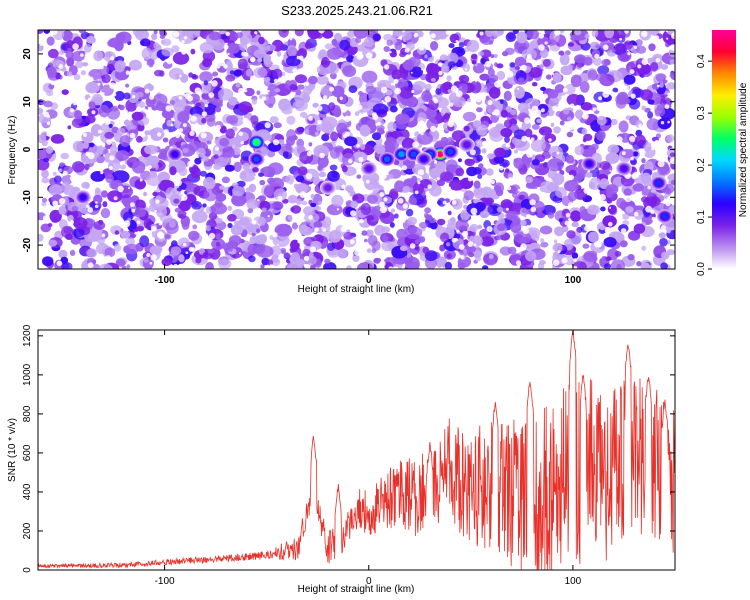 The width and height of the screenshot is (750, 600). I want to click on heatmap-y-tick-label: -10, so click(27, 197).